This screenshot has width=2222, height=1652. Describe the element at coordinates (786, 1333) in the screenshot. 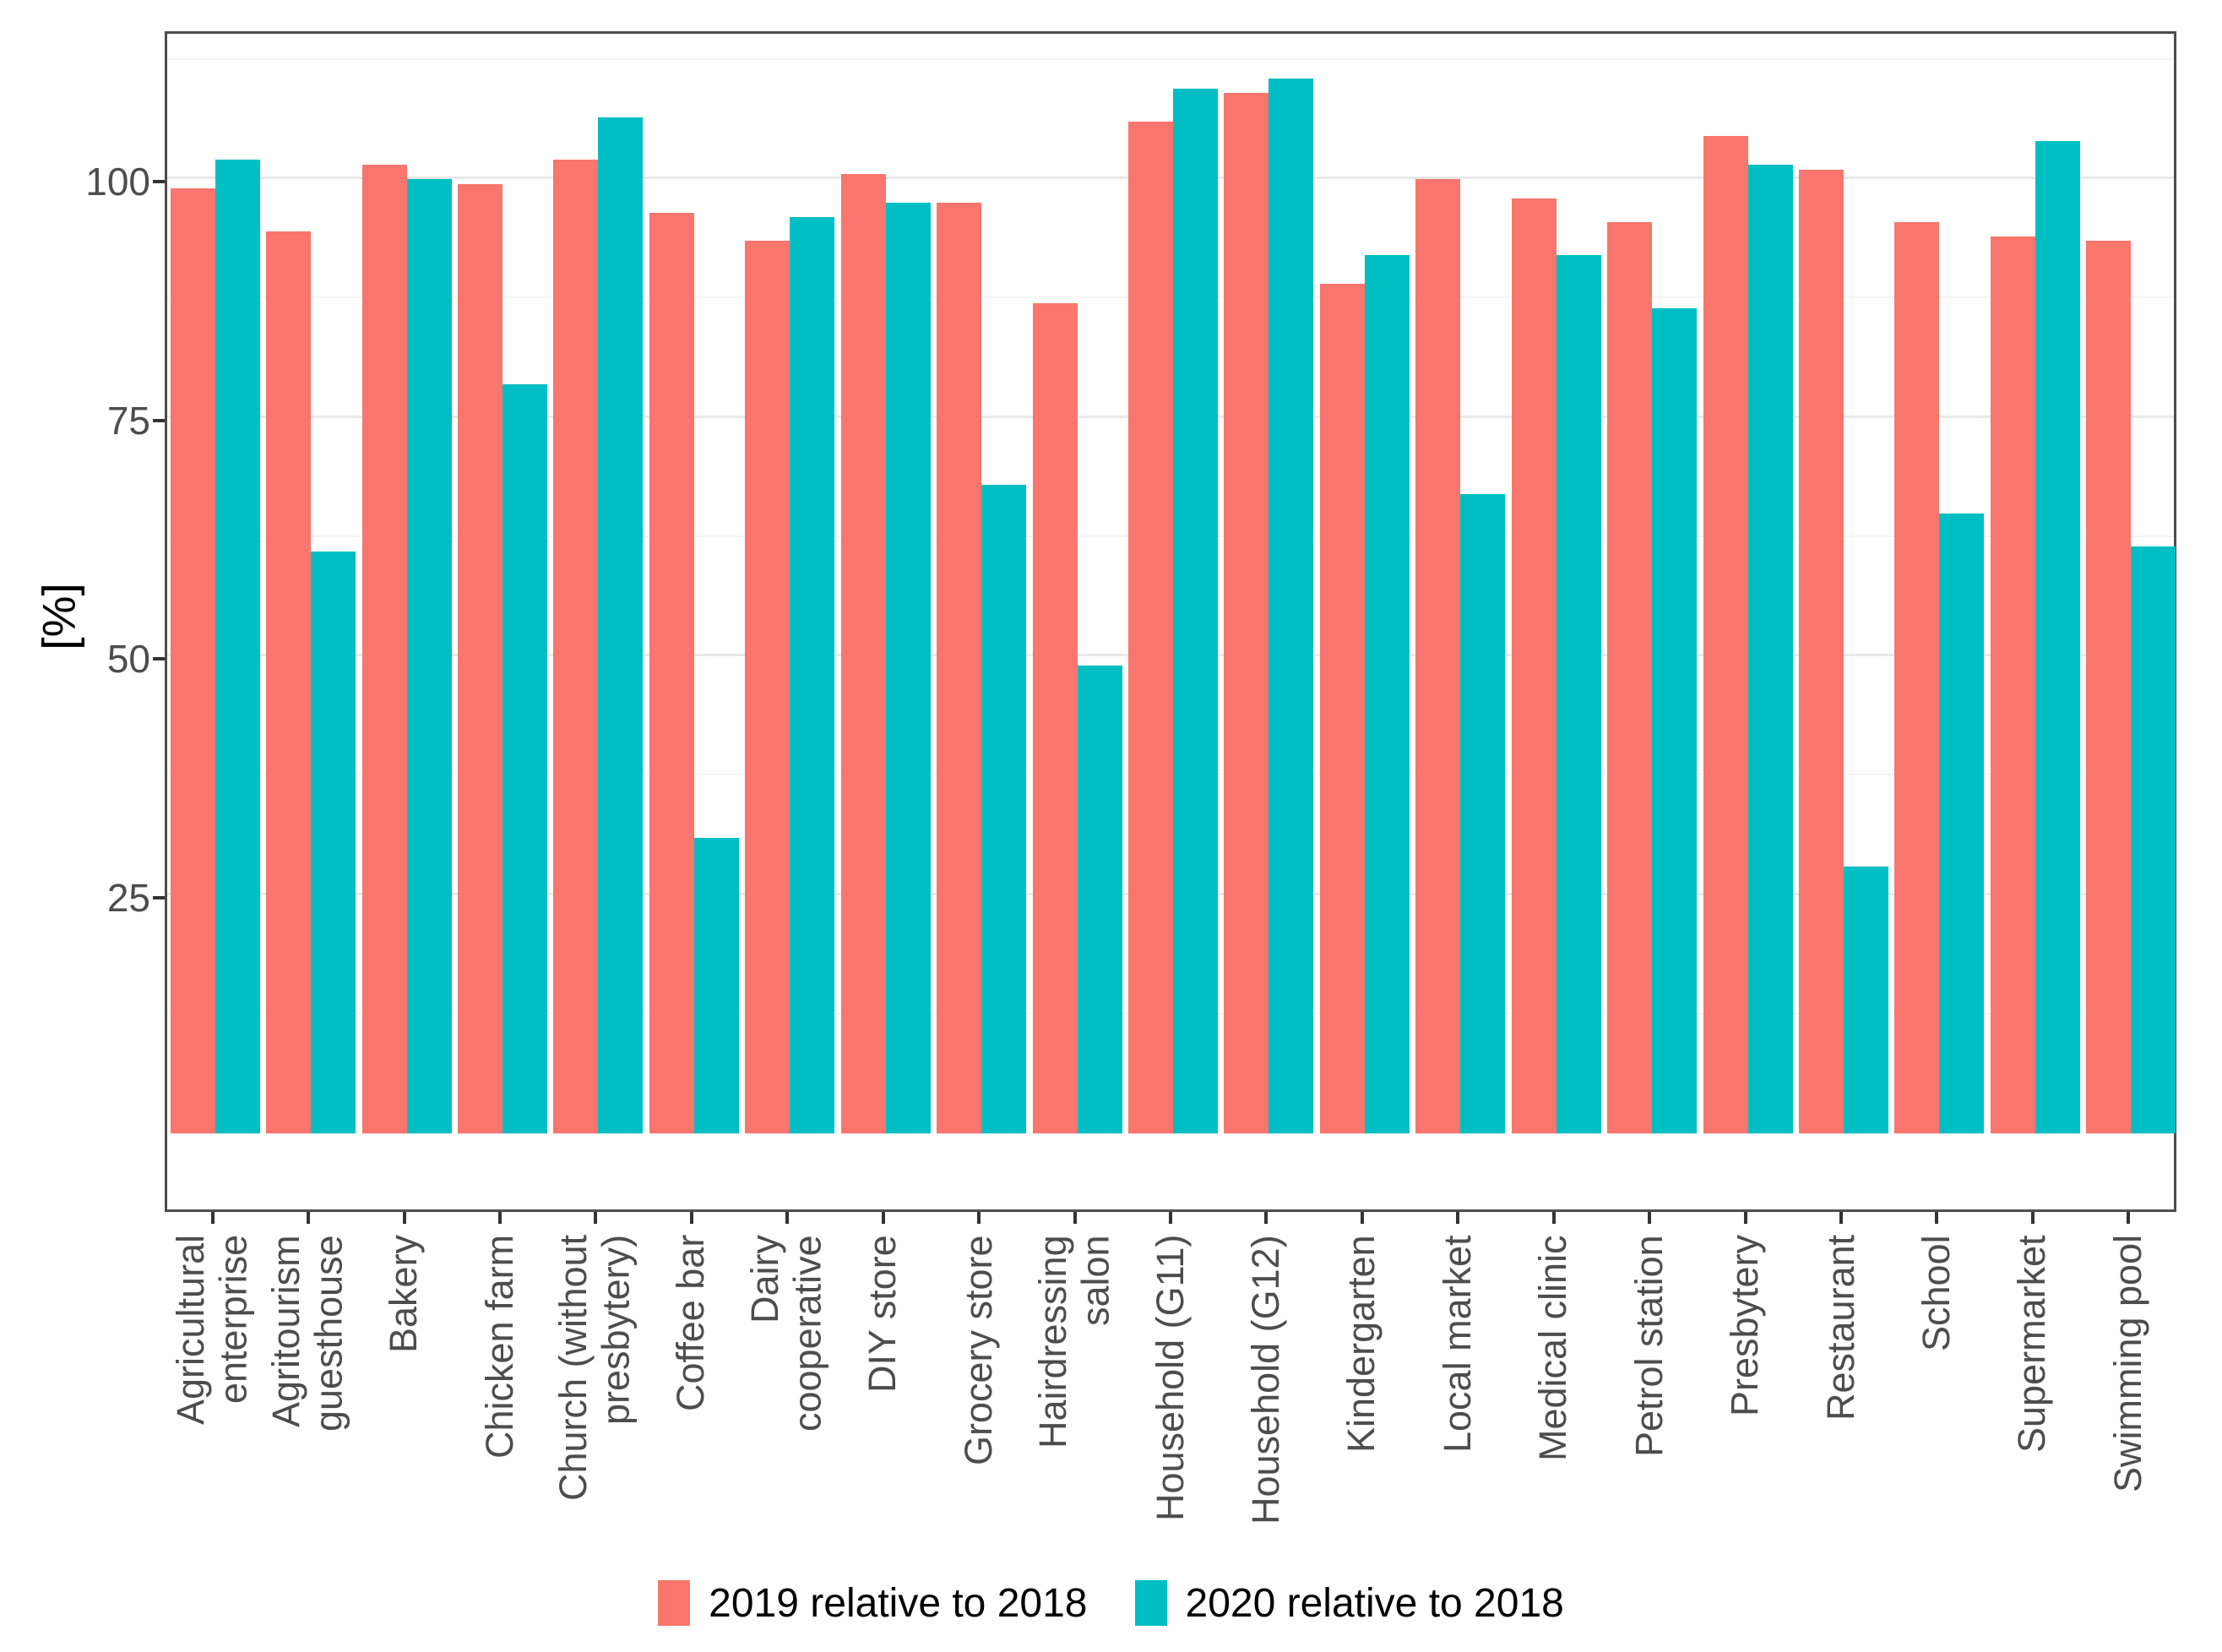

I see `x-axis-label: Dairy cooperative` at that location.